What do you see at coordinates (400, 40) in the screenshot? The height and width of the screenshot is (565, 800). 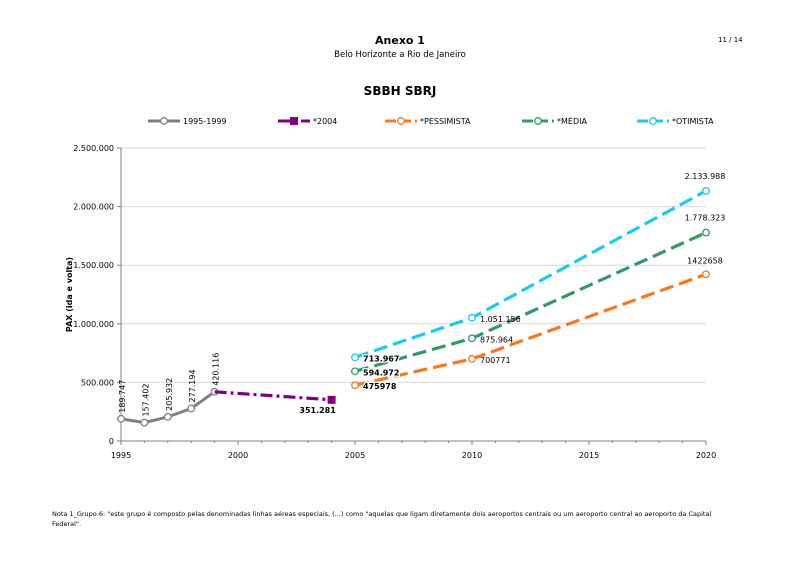 I see `document-title: Anexo 1` at bounding box center [400, 40].